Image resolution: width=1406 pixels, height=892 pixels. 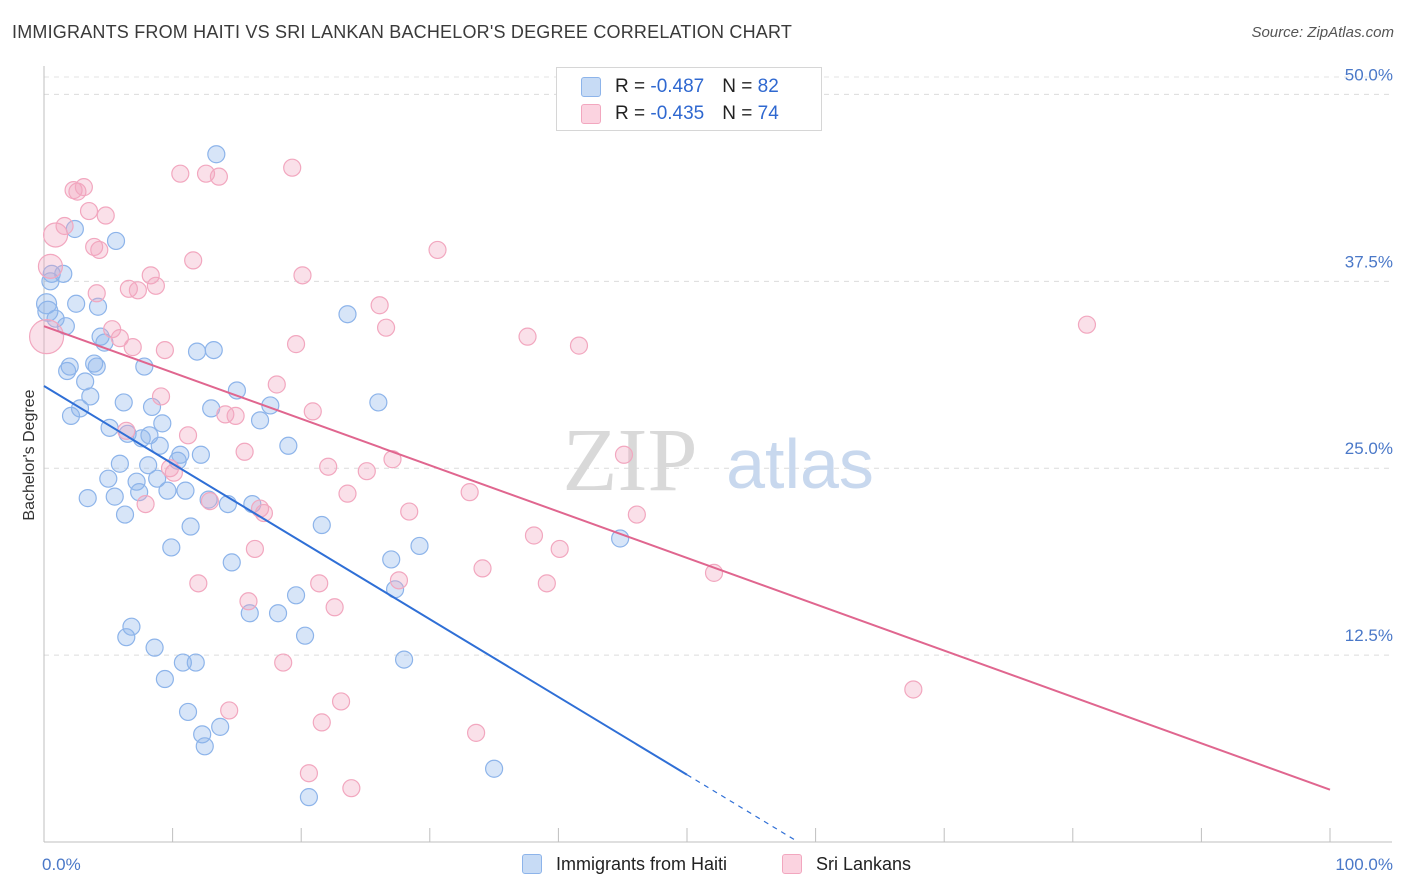 I want to click on y-tick-label: 25.0%, so click(x=1369, y=448).